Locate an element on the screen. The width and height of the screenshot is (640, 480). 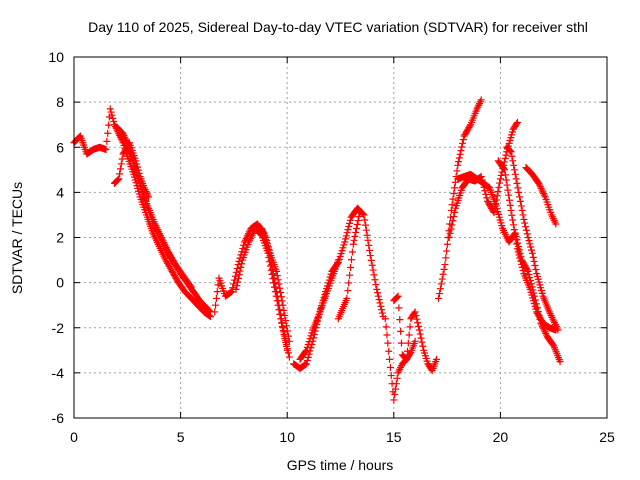
y-tick-label: 8 is located at coordinates (60, 102).